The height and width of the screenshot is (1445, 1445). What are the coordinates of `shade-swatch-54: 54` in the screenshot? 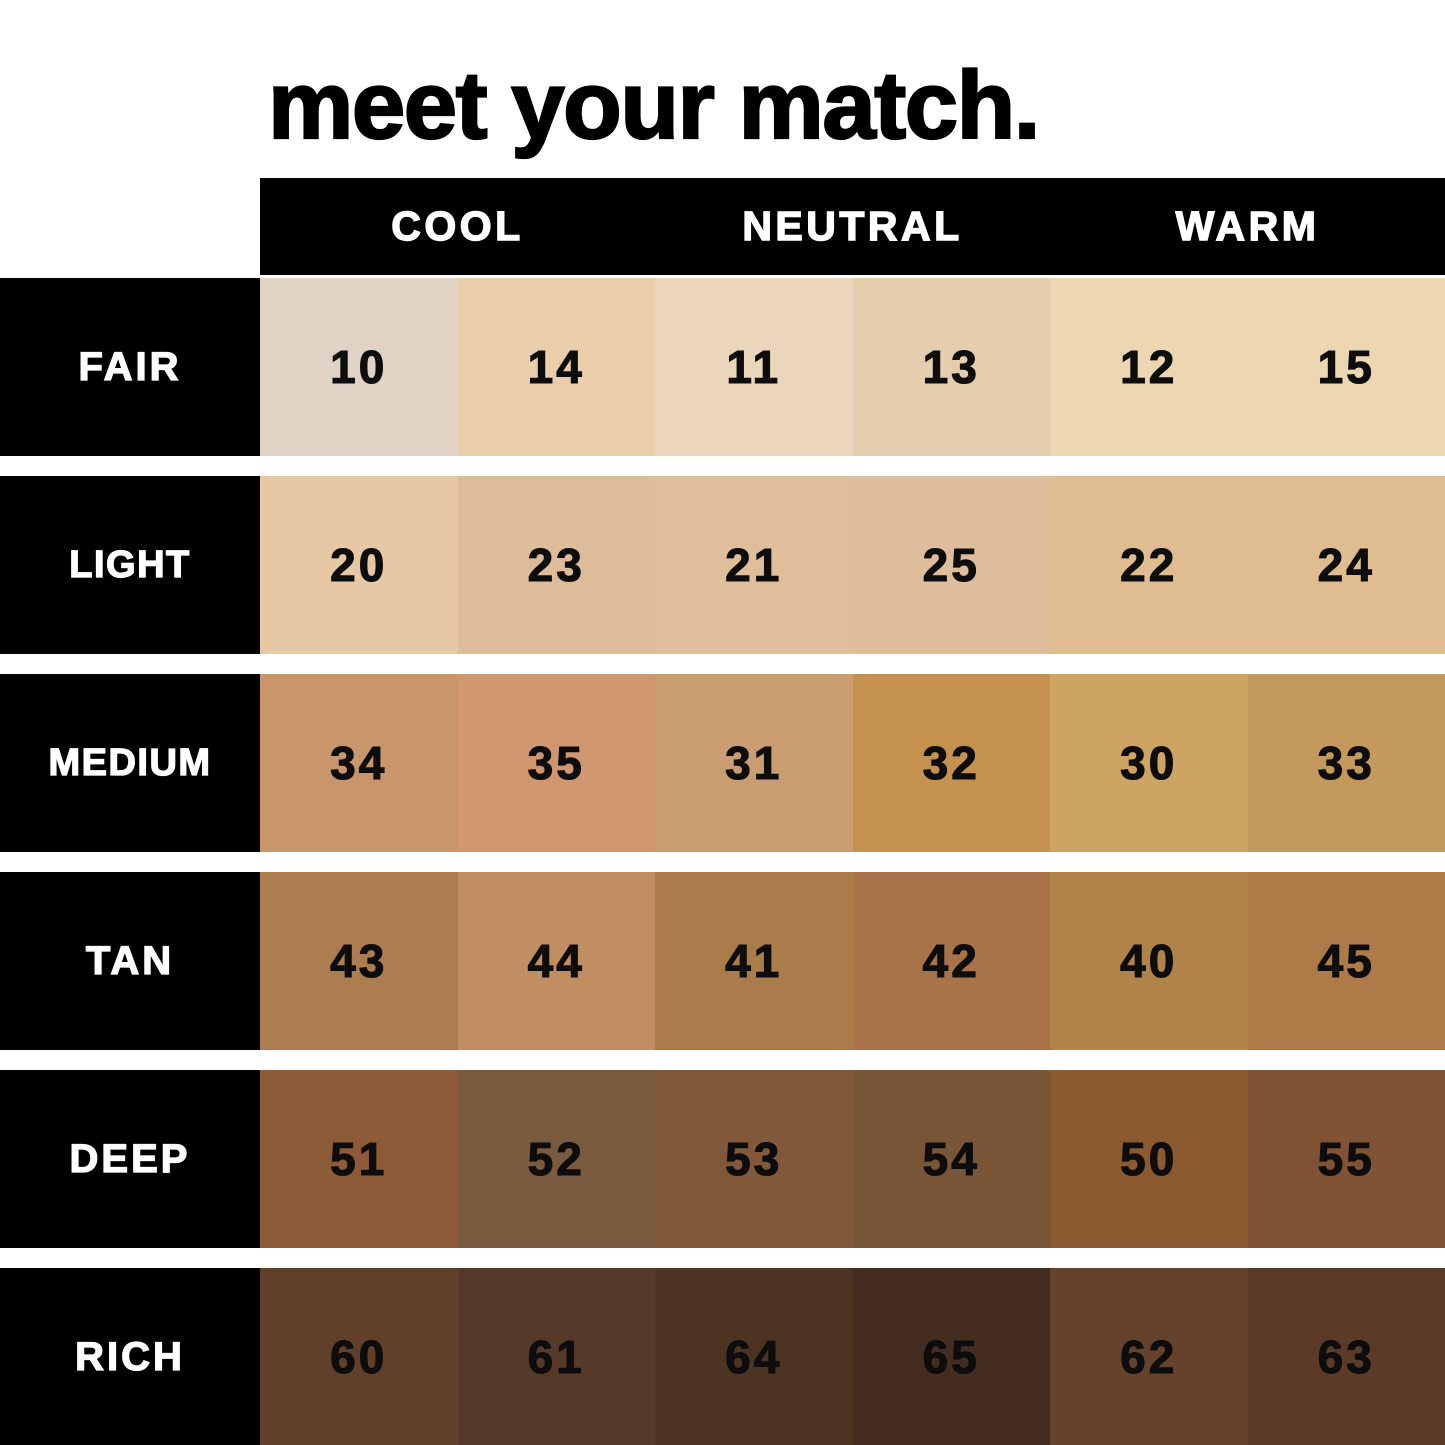 It's located at (951, 1159).